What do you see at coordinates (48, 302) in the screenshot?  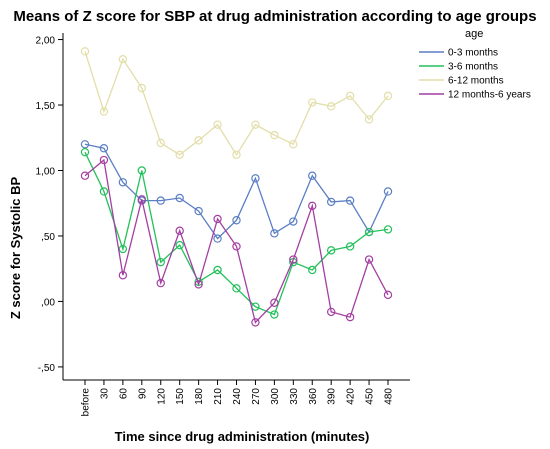 I see `y-tick-label: ,00` at bounding box center [48, 302].